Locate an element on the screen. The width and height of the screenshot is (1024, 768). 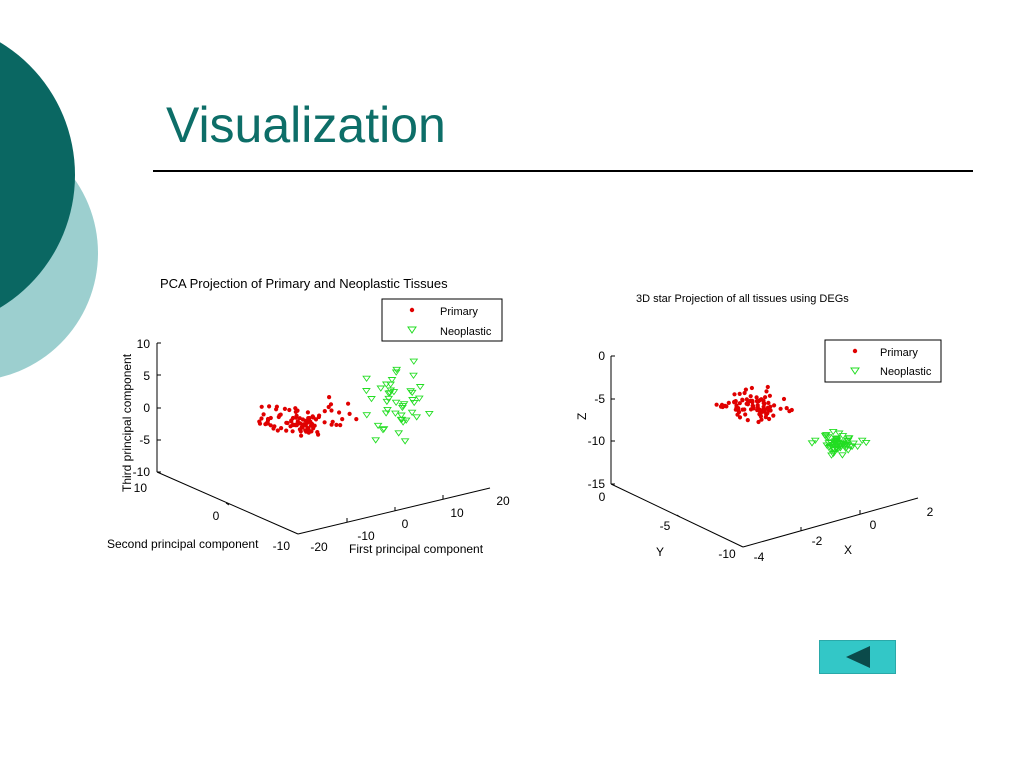
star-z-tick-label: -15 is located at coordinates (597, 484).